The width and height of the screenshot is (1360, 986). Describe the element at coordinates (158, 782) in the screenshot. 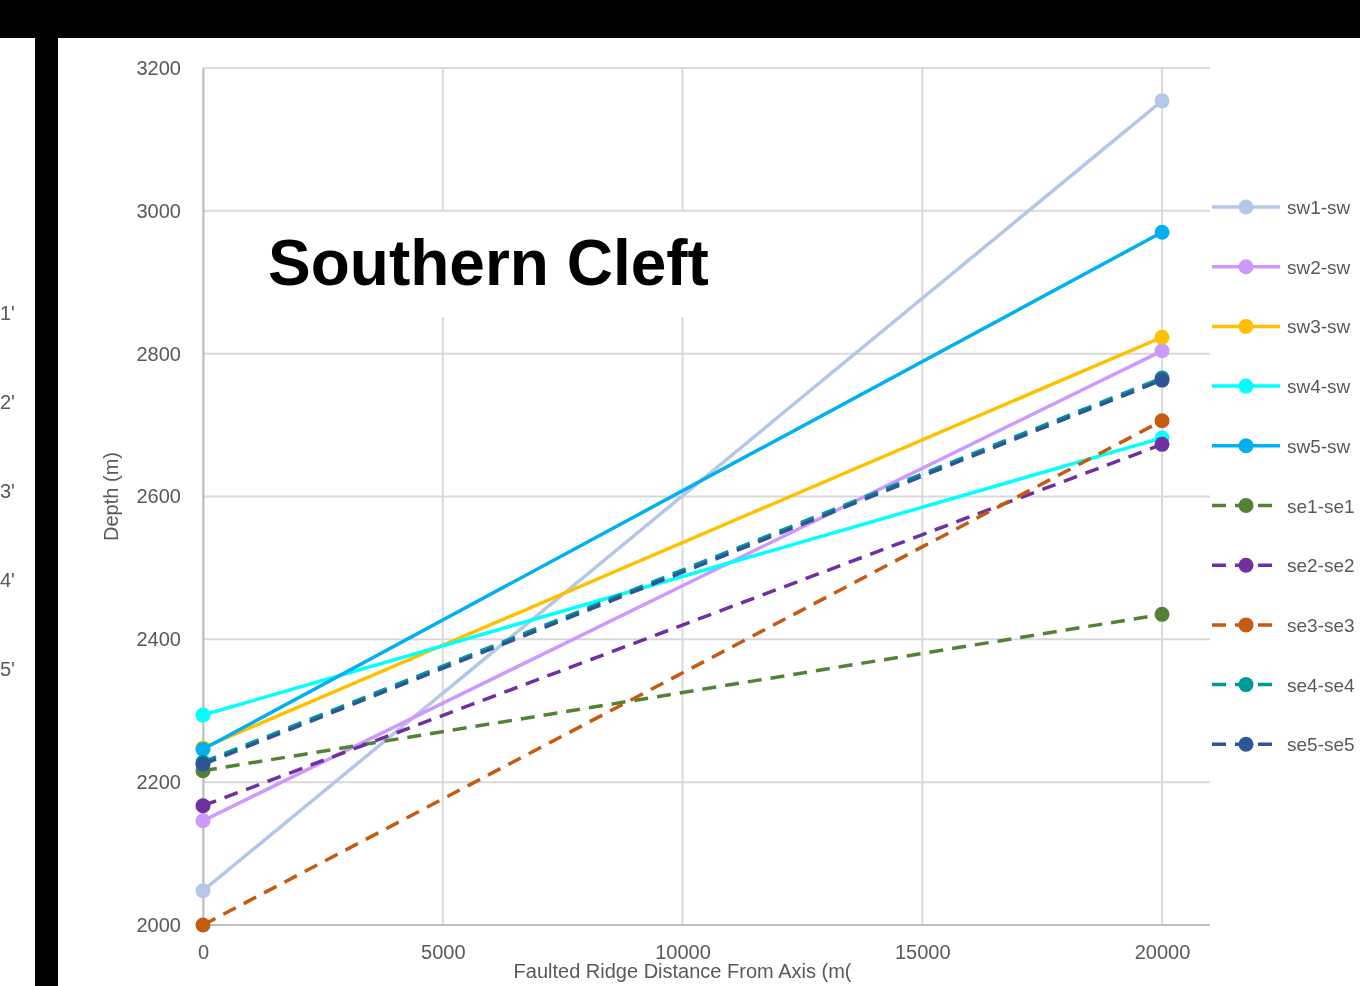

I see `y-tick-label: 2200` at that location.